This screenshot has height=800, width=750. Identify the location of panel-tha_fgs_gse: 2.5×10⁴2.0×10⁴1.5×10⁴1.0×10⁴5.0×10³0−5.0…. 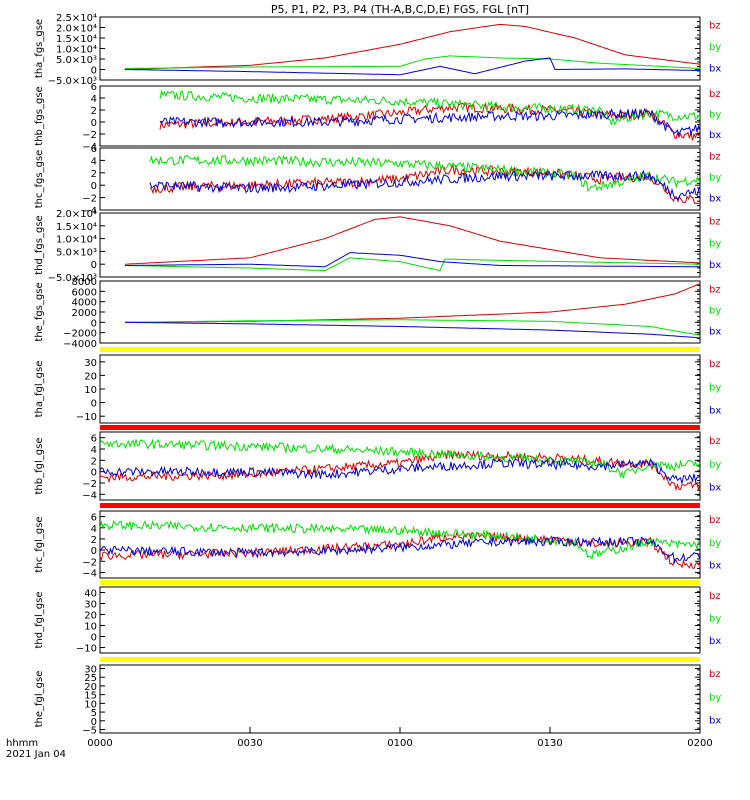
(377, 50).